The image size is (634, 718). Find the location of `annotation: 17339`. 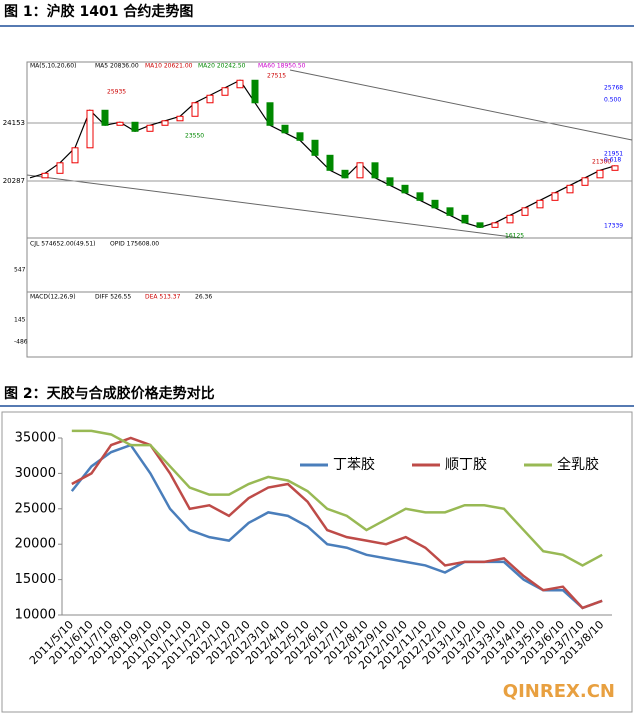

annotation: 17339 is located at coordinates (613, 226).